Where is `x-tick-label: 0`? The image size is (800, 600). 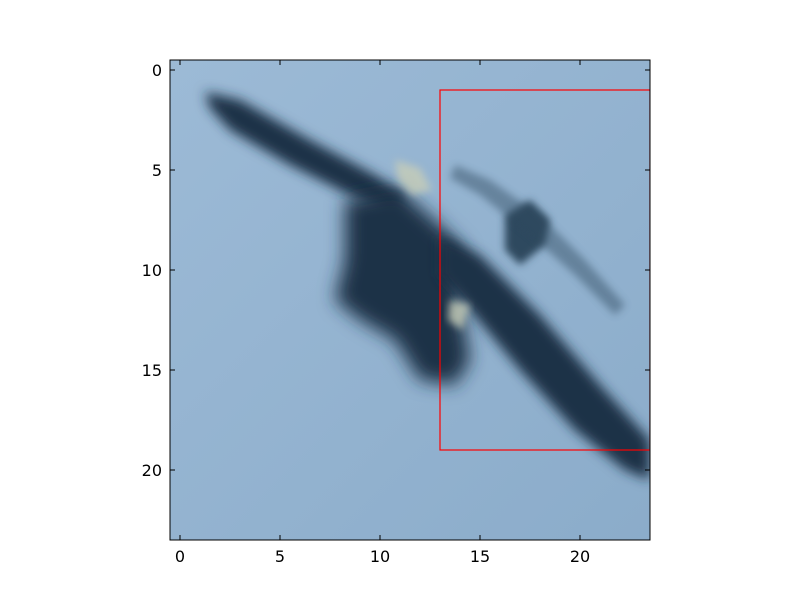
x-tick-label: 0 is located at coordinates (180, 556).